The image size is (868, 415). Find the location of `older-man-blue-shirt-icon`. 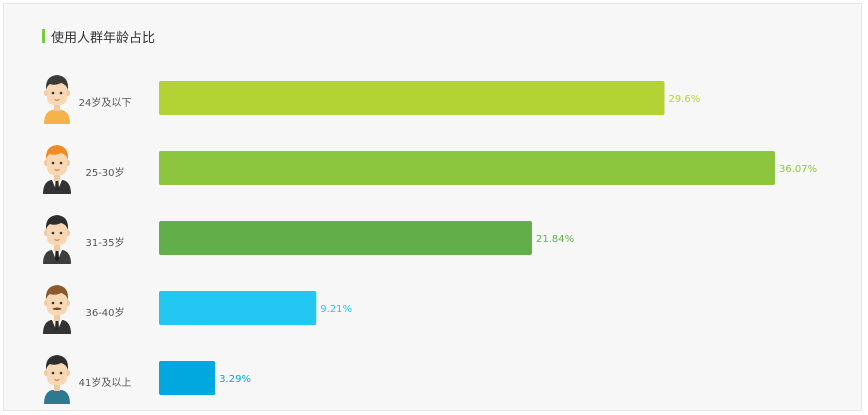

older-man-blue-shirt-icon is located at coordinates (57, 379).